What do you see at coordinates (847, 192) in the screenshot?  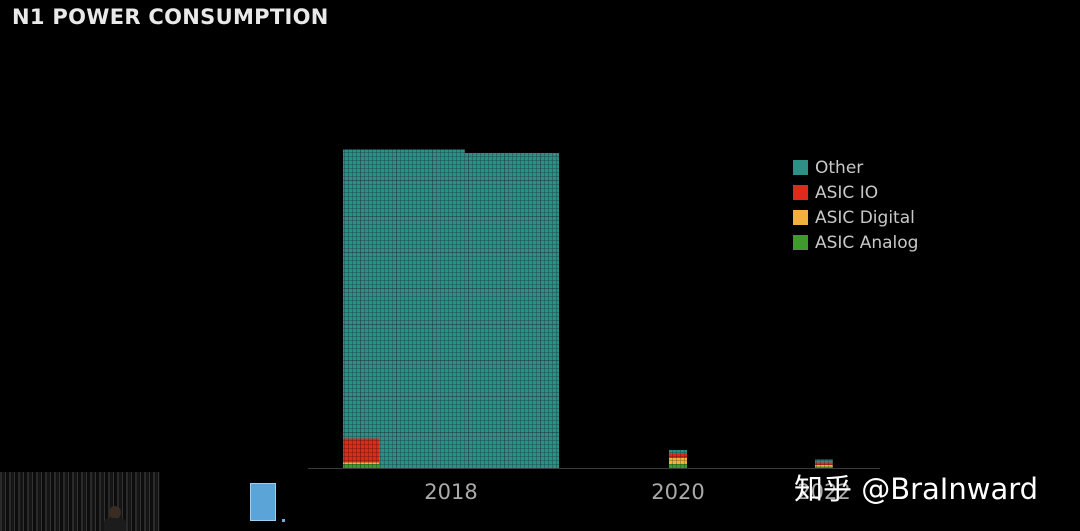 I see `legend-label-asic-io: ASIC IO` at bounding box center [847, 192].